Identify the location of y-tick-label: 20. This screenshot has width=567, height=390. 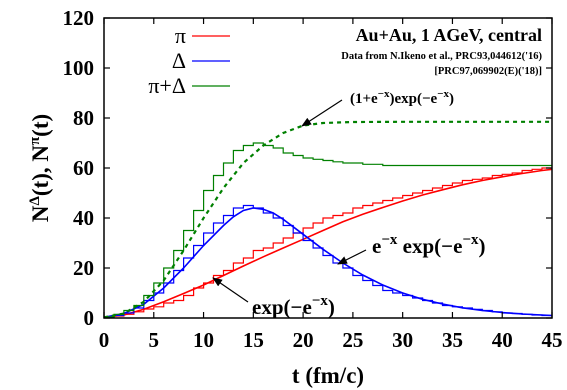
(83, 268).